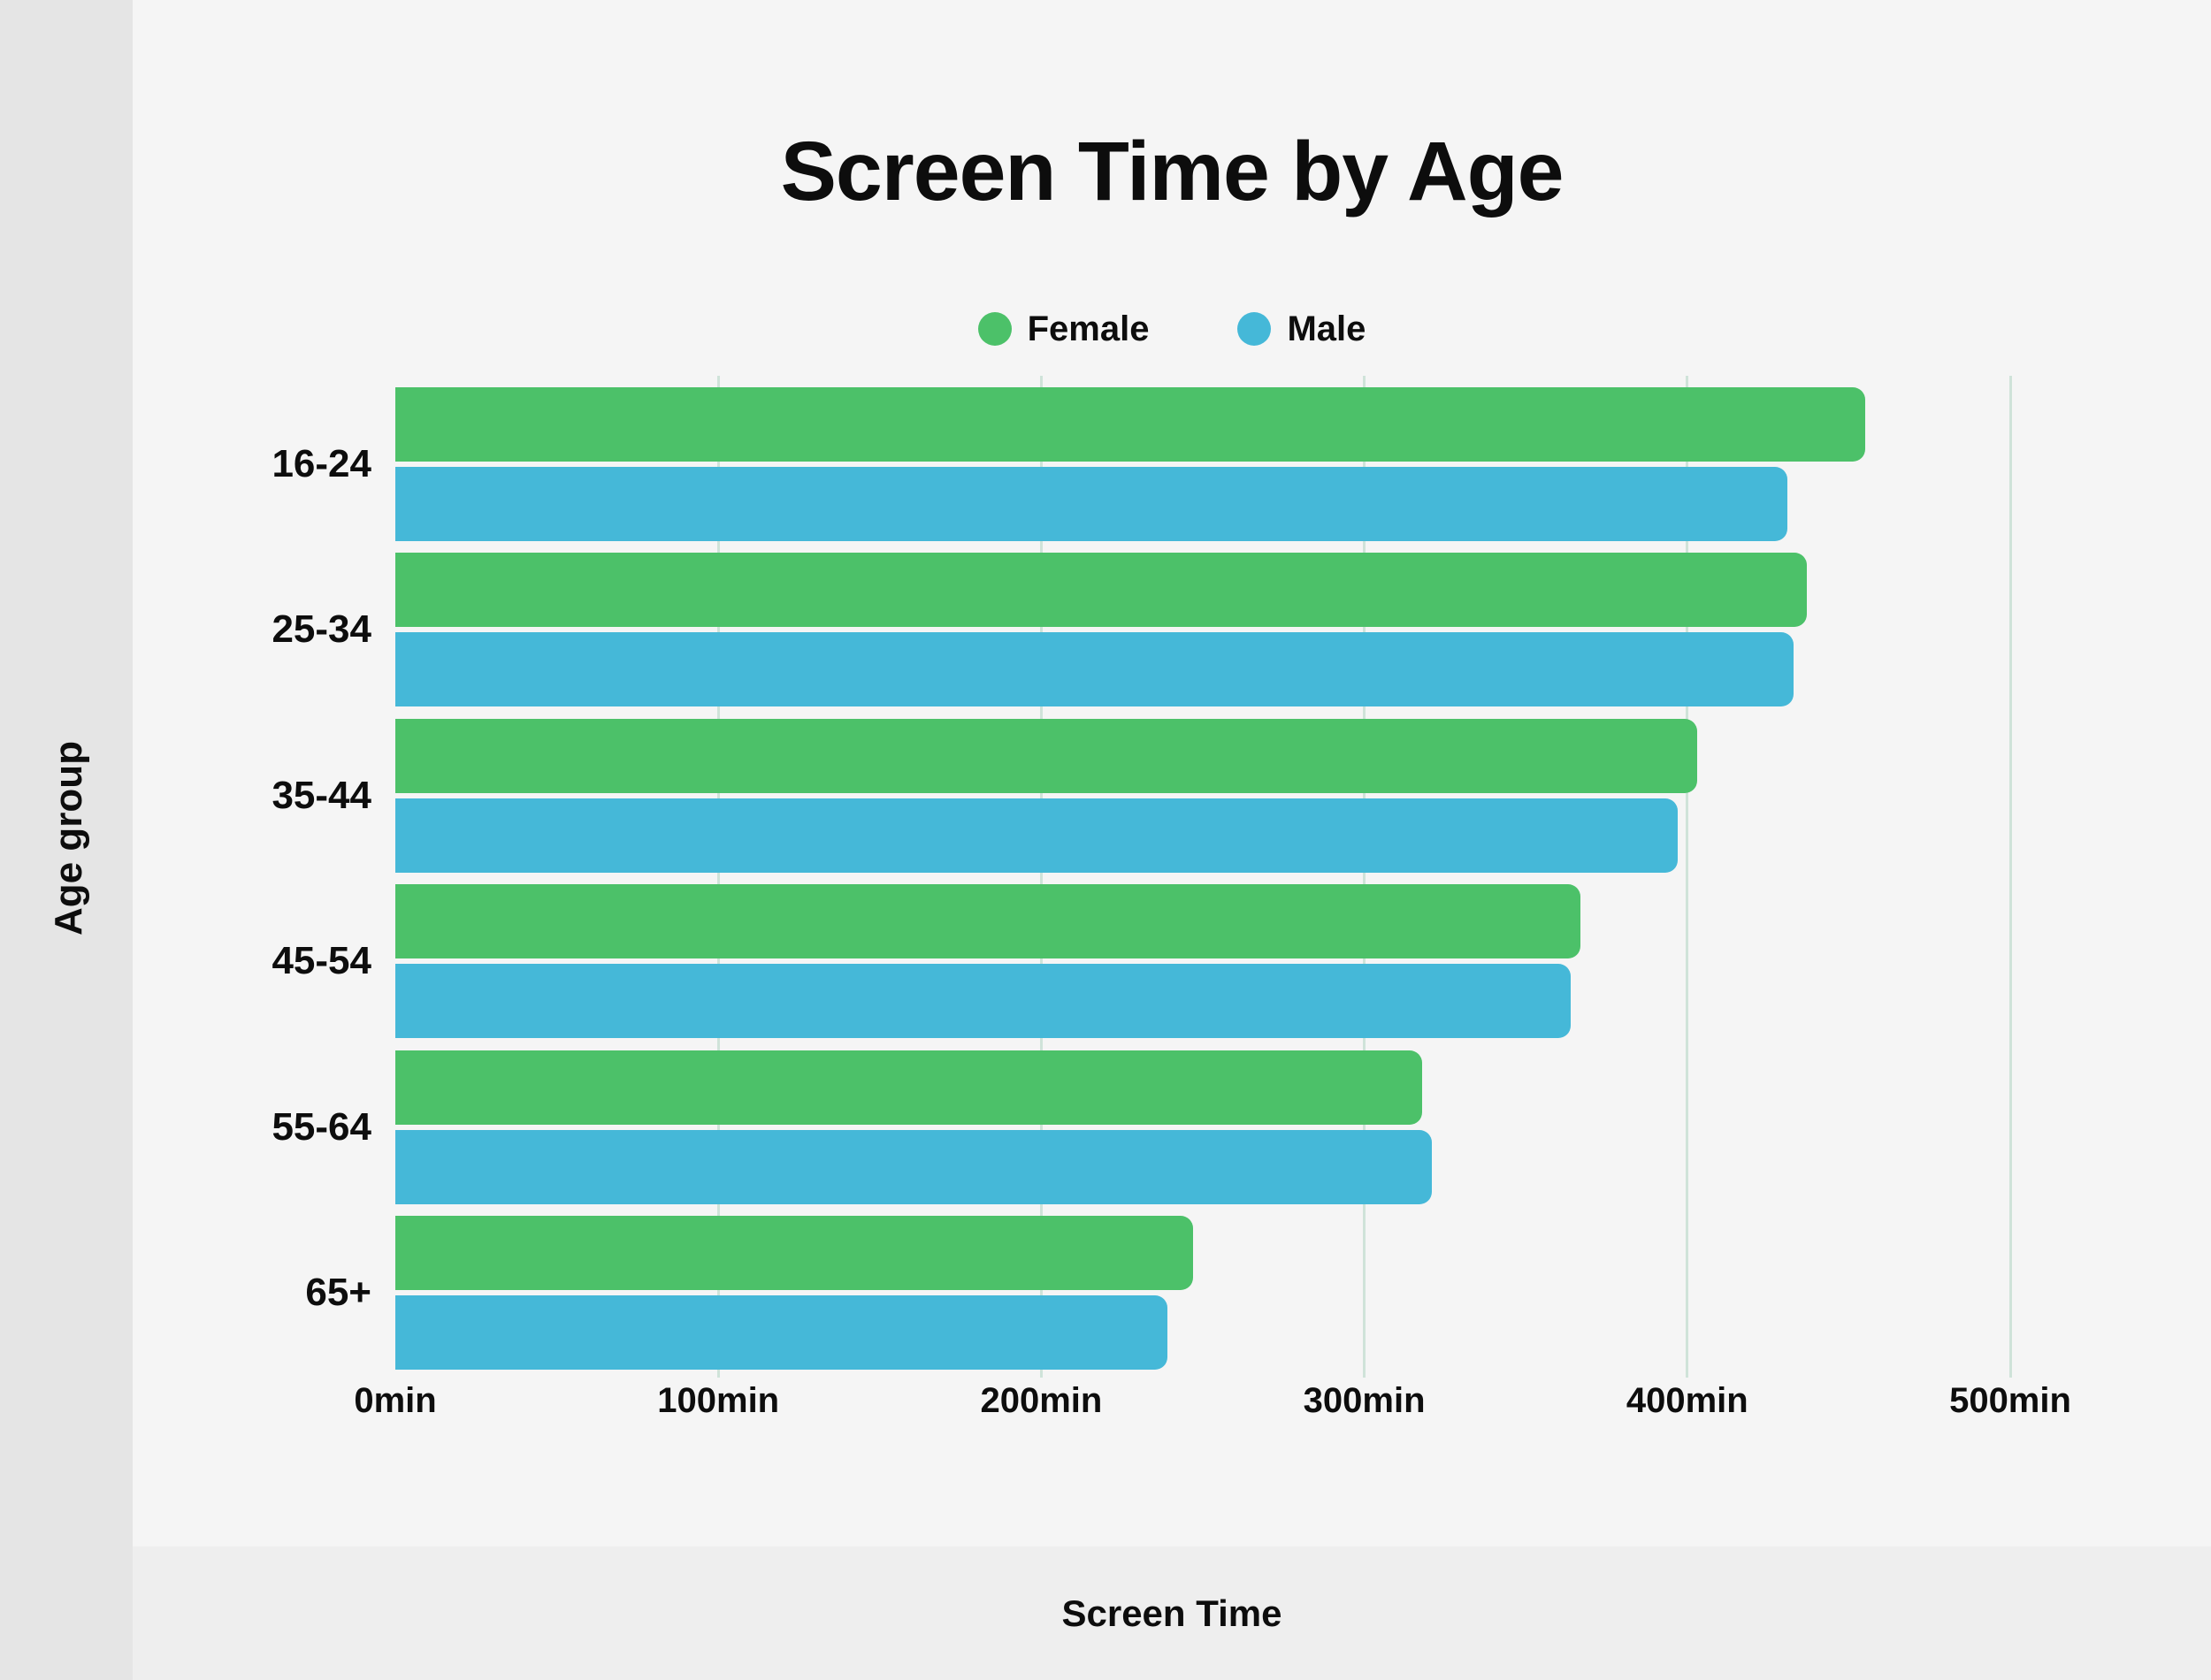 The height and width of the screenshot is (1680, 2211). I want to click on legend-item-female: Female, so click(1063, 329).